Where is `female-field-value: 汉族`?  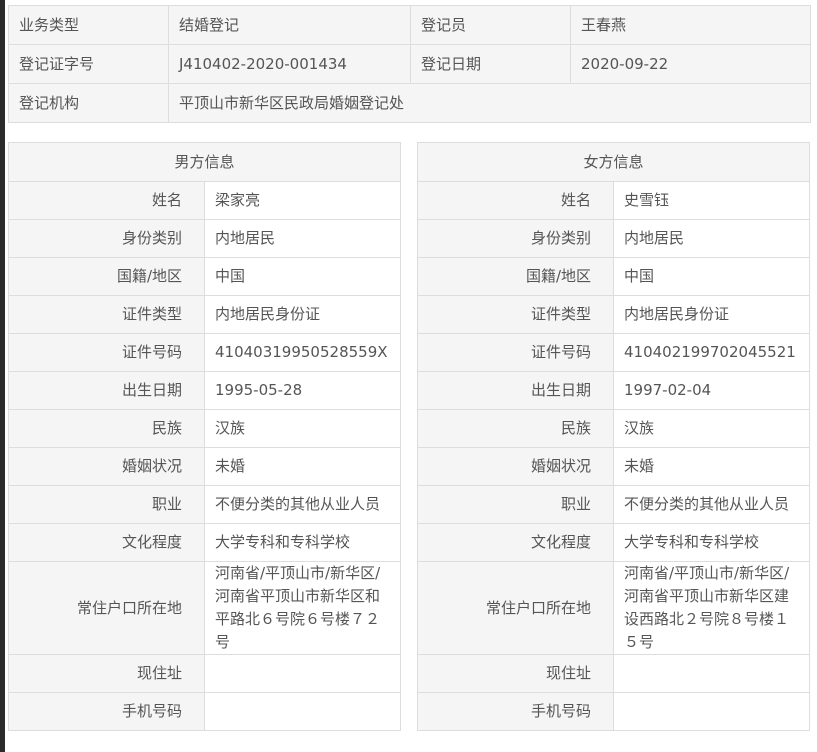
female-field-value: 汉族 is located at coordinates (711, 428).